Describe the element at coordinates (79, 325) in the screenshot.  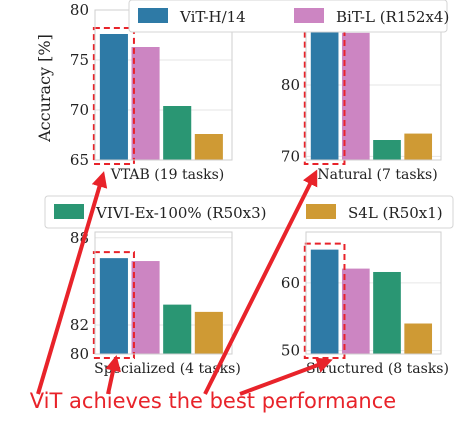
I see `y-tick-label: 82` at that location.